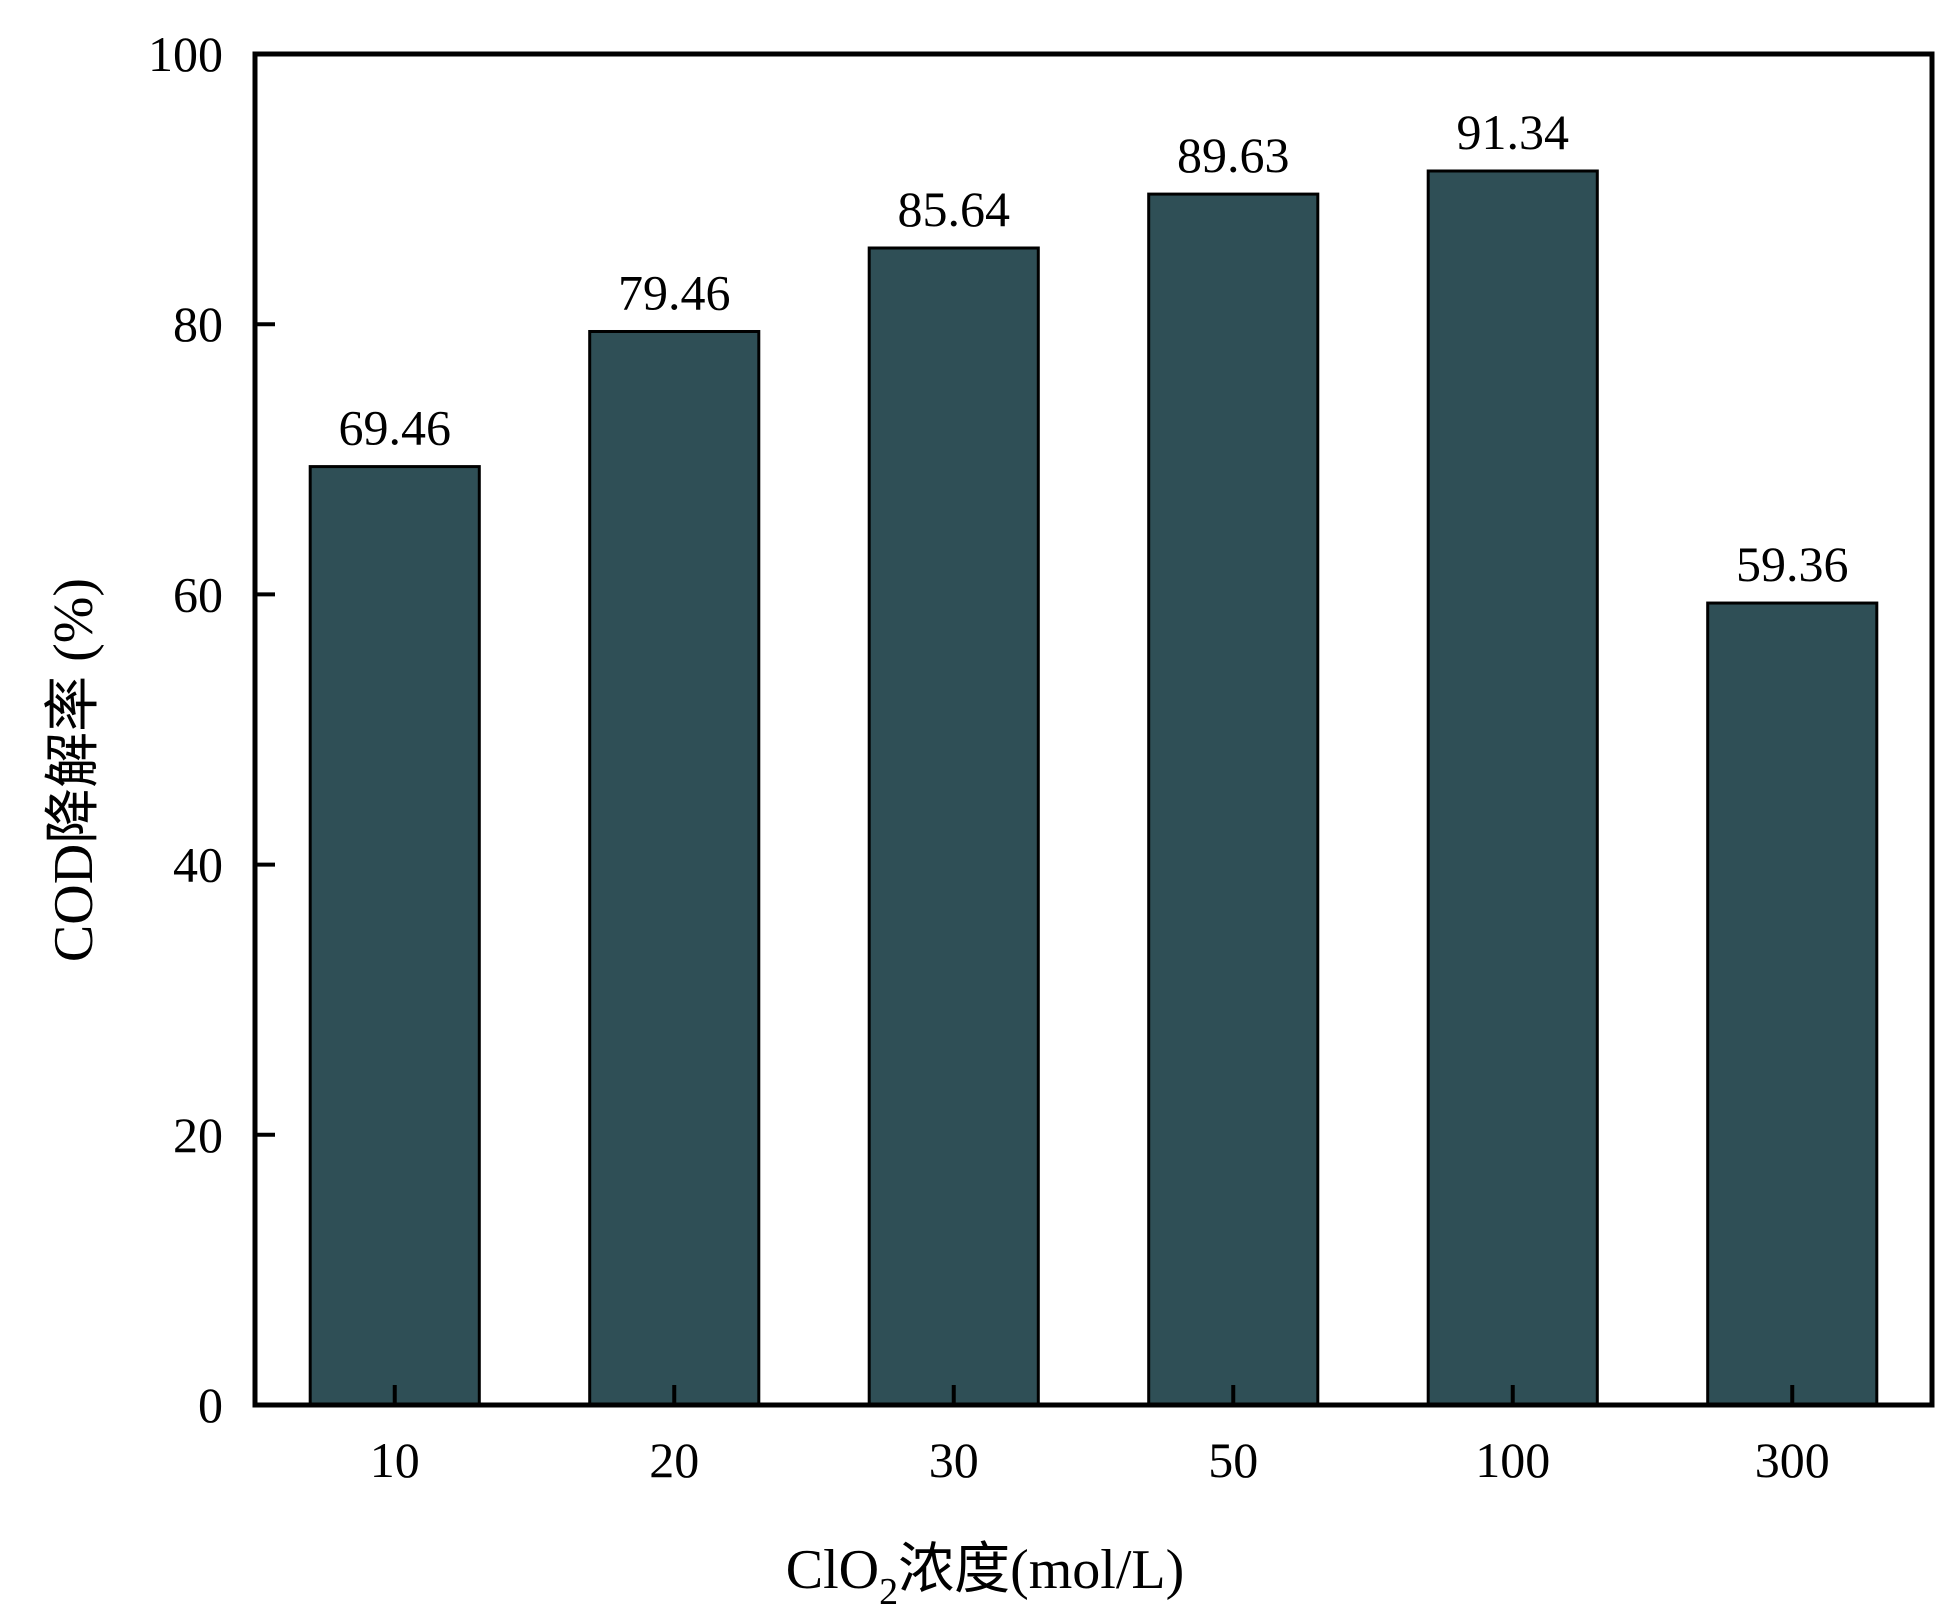 This screenshot has width=1959, height=1620. Describe the element at coordinates (395, 1460) in the screenshot. I see `x-tick-label: 10` at that location.